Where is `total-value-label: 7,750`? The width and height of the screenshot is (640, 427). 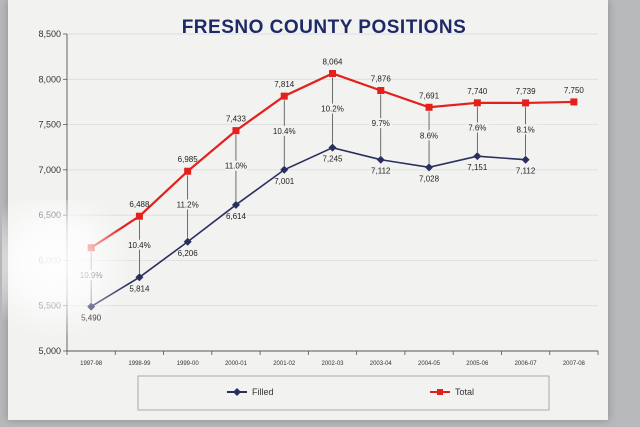
total-value-label: 7,750 is located at coordinates (574, 90).